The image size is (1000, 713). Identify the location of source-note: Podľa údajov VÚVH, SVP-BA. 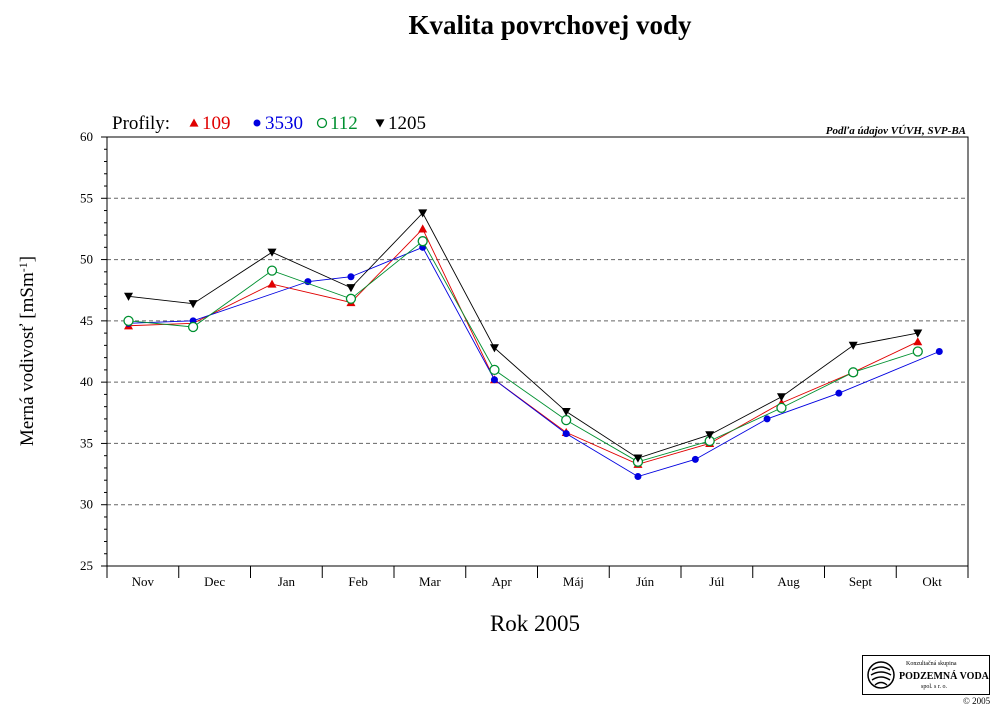
(896, 131).